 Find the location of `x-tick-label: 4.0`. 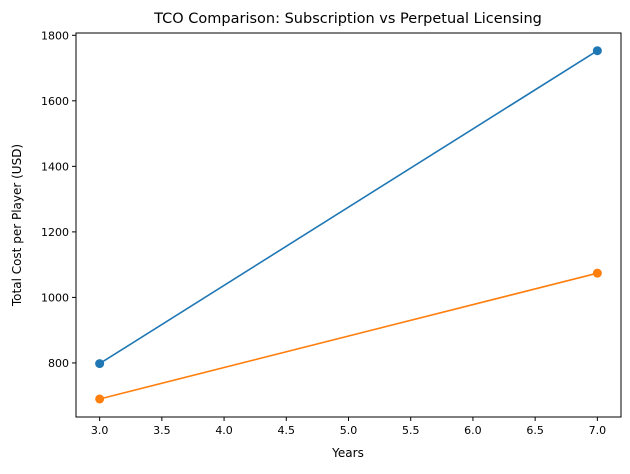

x-tick-label: 4.0 is located at coordinates (224, 430).